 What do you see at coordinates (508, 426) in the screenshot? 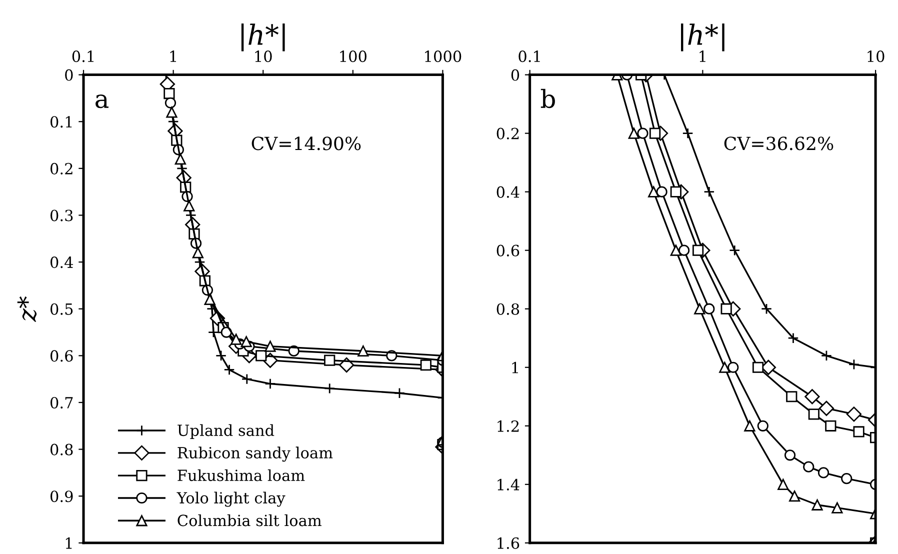
I see `y-tick-label: 1.2` at bounding box center [508, 426].